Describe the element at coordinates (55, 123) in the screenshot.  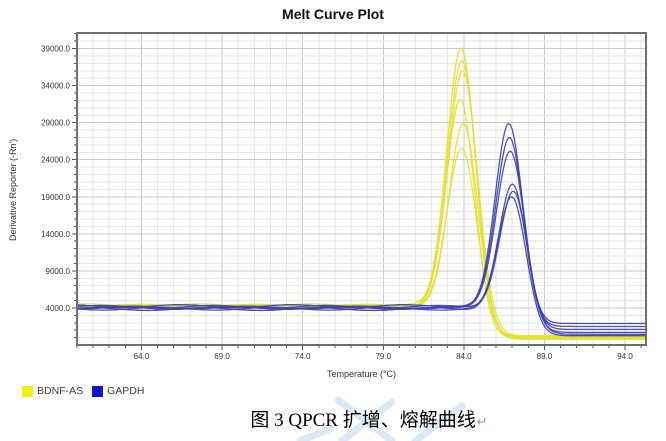
I see `y-tick-label: 29000.0` at that location.